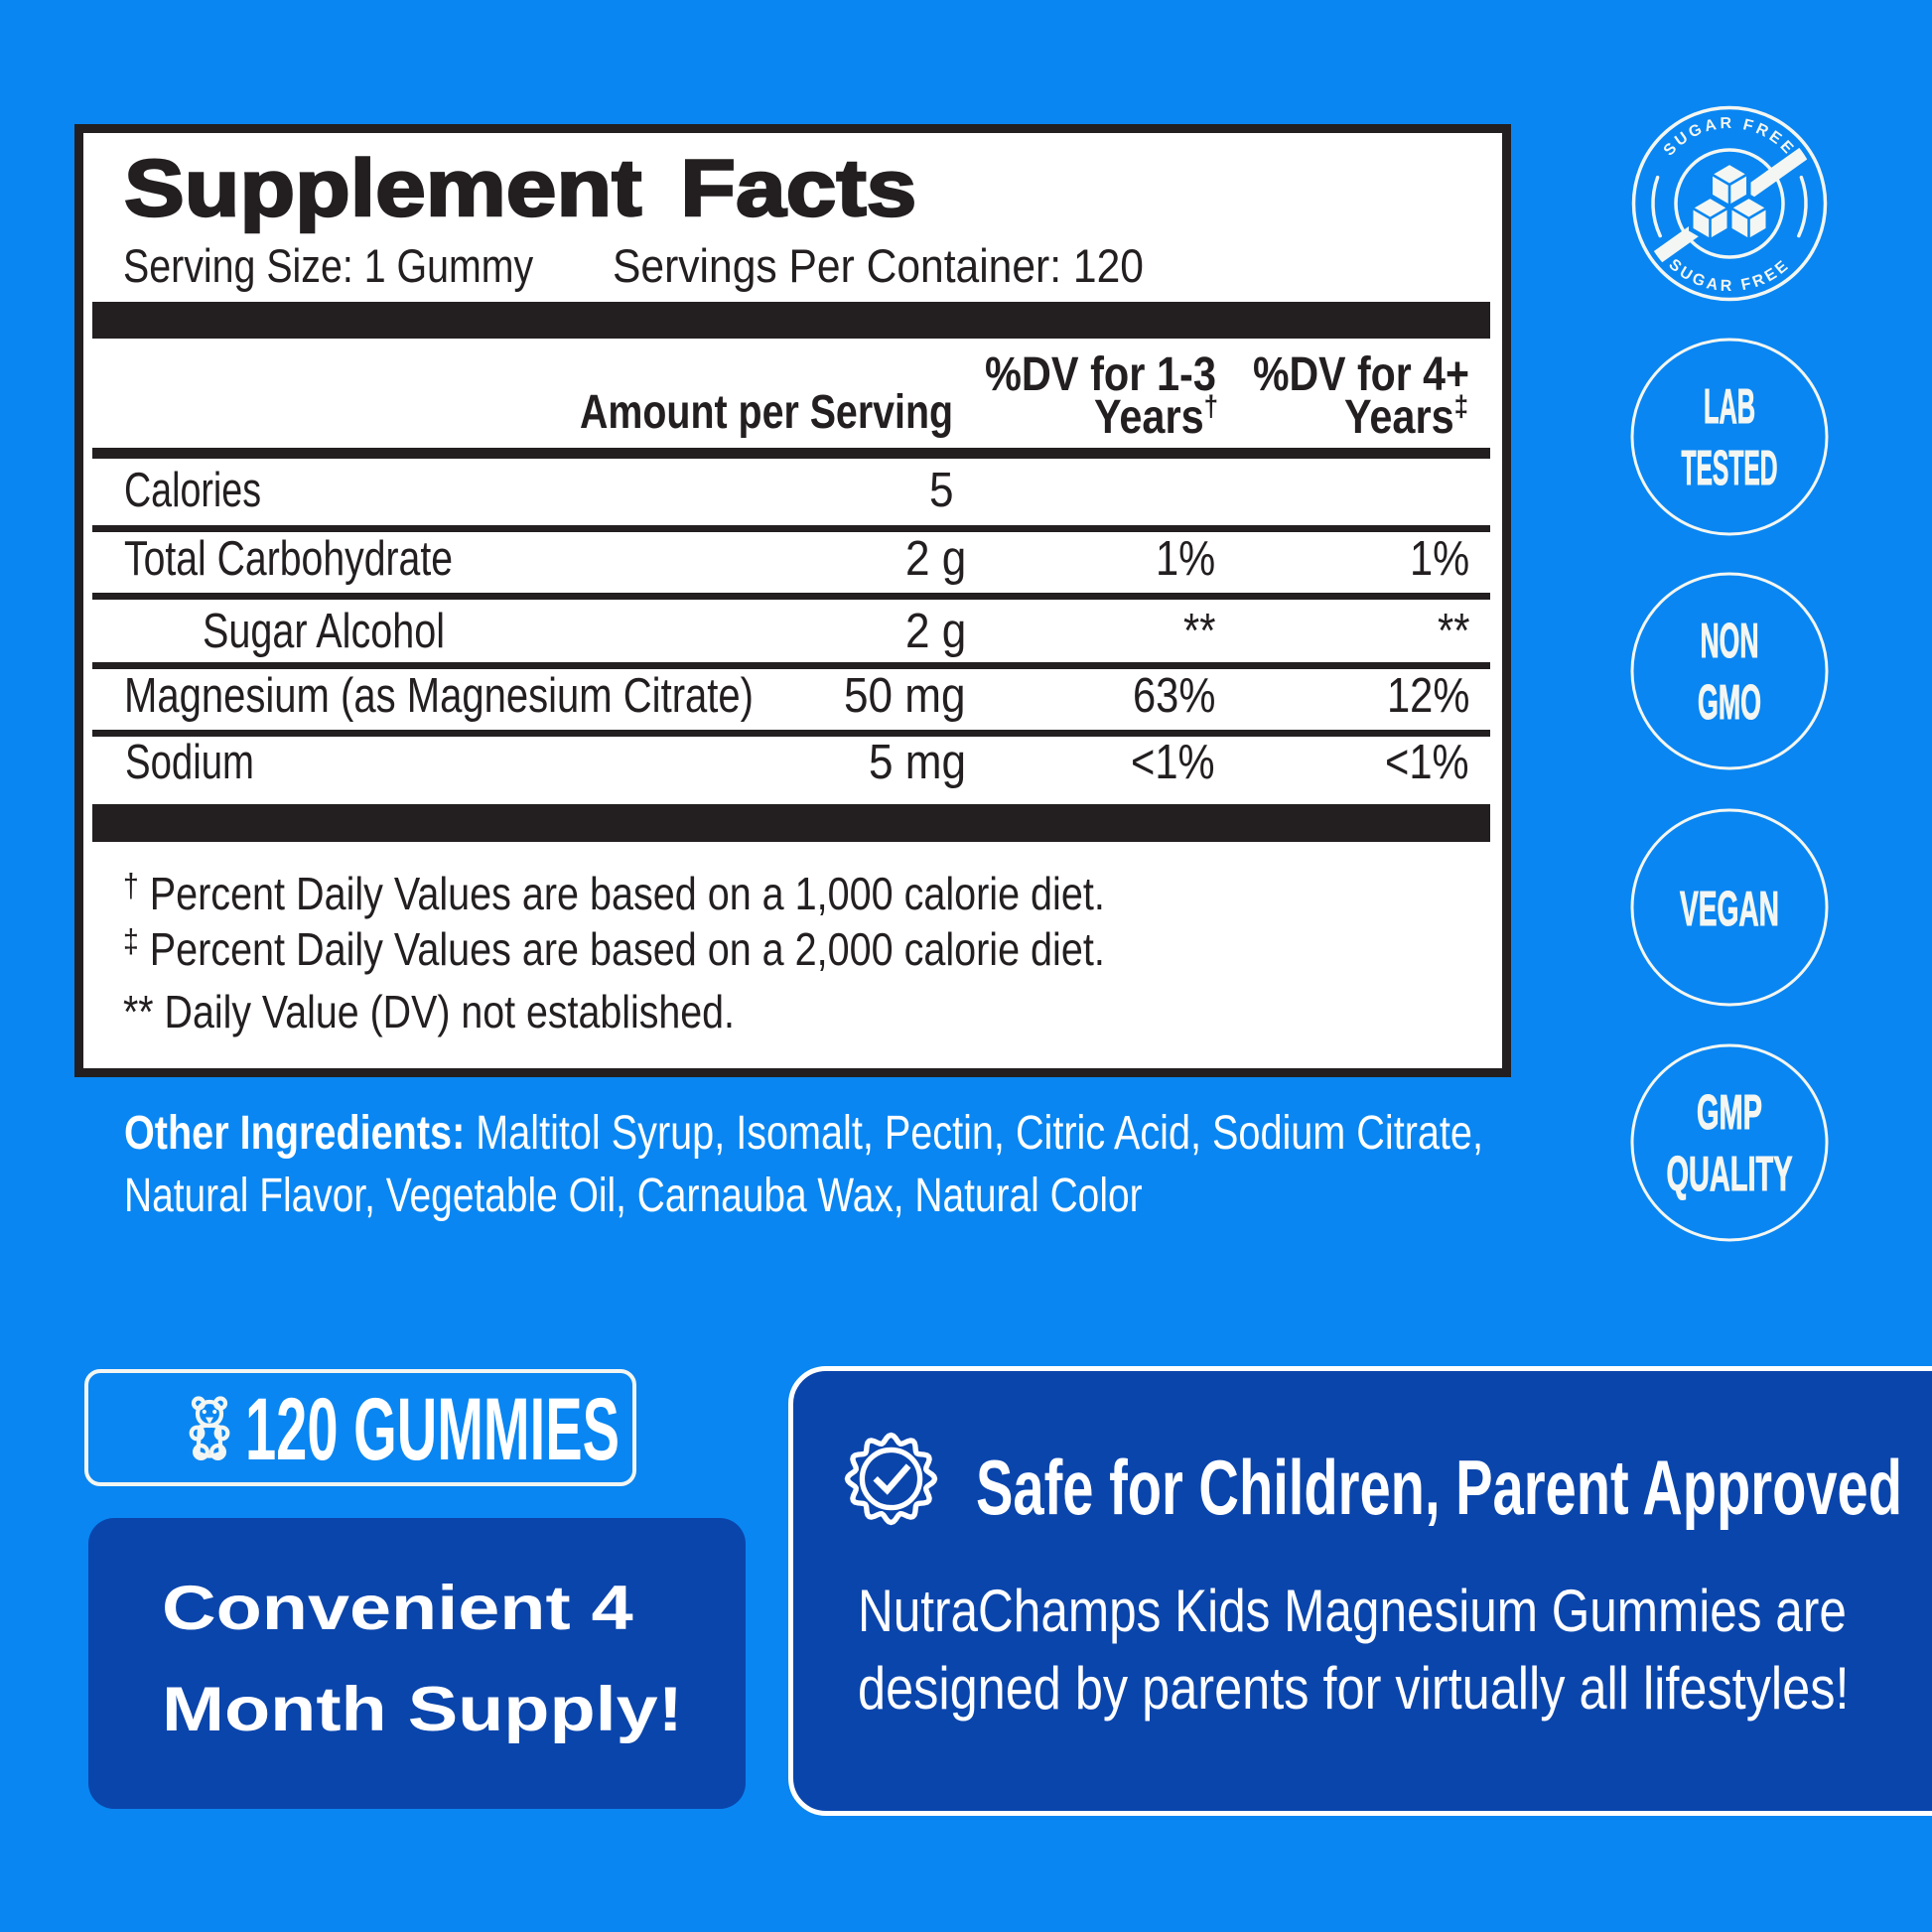 The image size is (1932, 1932). Describe the element at coordinates (432, 1424) in the screenshot. I see `svg-text: 120 GUMMIES` at that location.